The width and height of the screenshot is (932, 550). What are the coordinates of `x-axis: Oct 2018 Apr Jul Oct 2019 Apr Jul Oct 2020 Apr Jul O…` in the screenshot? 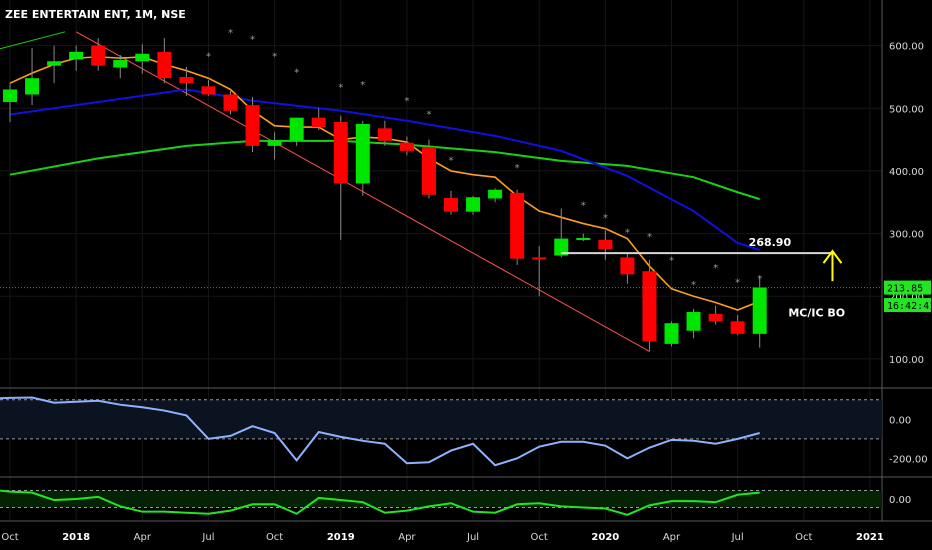 It's located at (442, 537).